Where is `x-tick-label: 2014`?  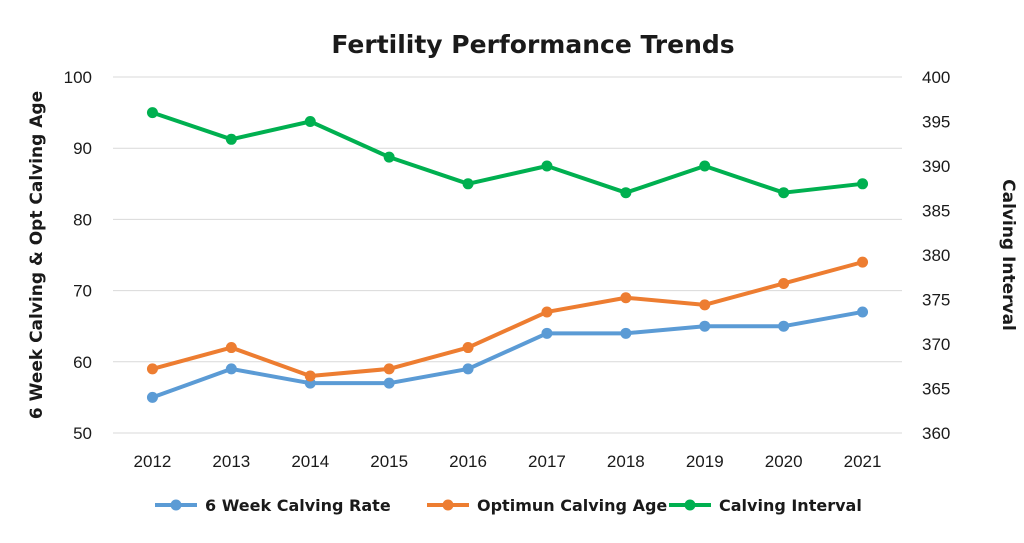
x-tick-label: 2014 is located at coordinates (310, 461).